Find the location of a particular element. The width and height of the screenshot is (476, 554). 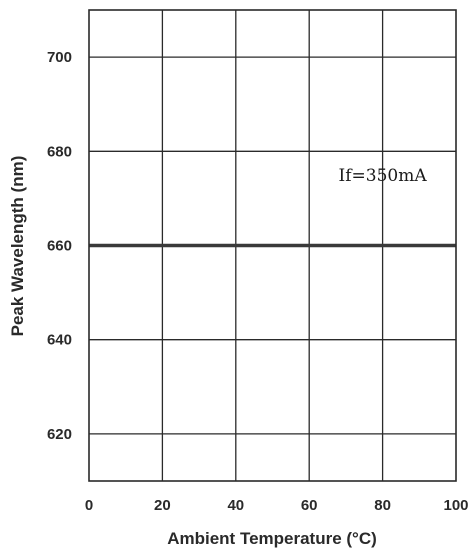

x-axis-label: Ambient Temperature (°C) is located at coordinates (272, 538).